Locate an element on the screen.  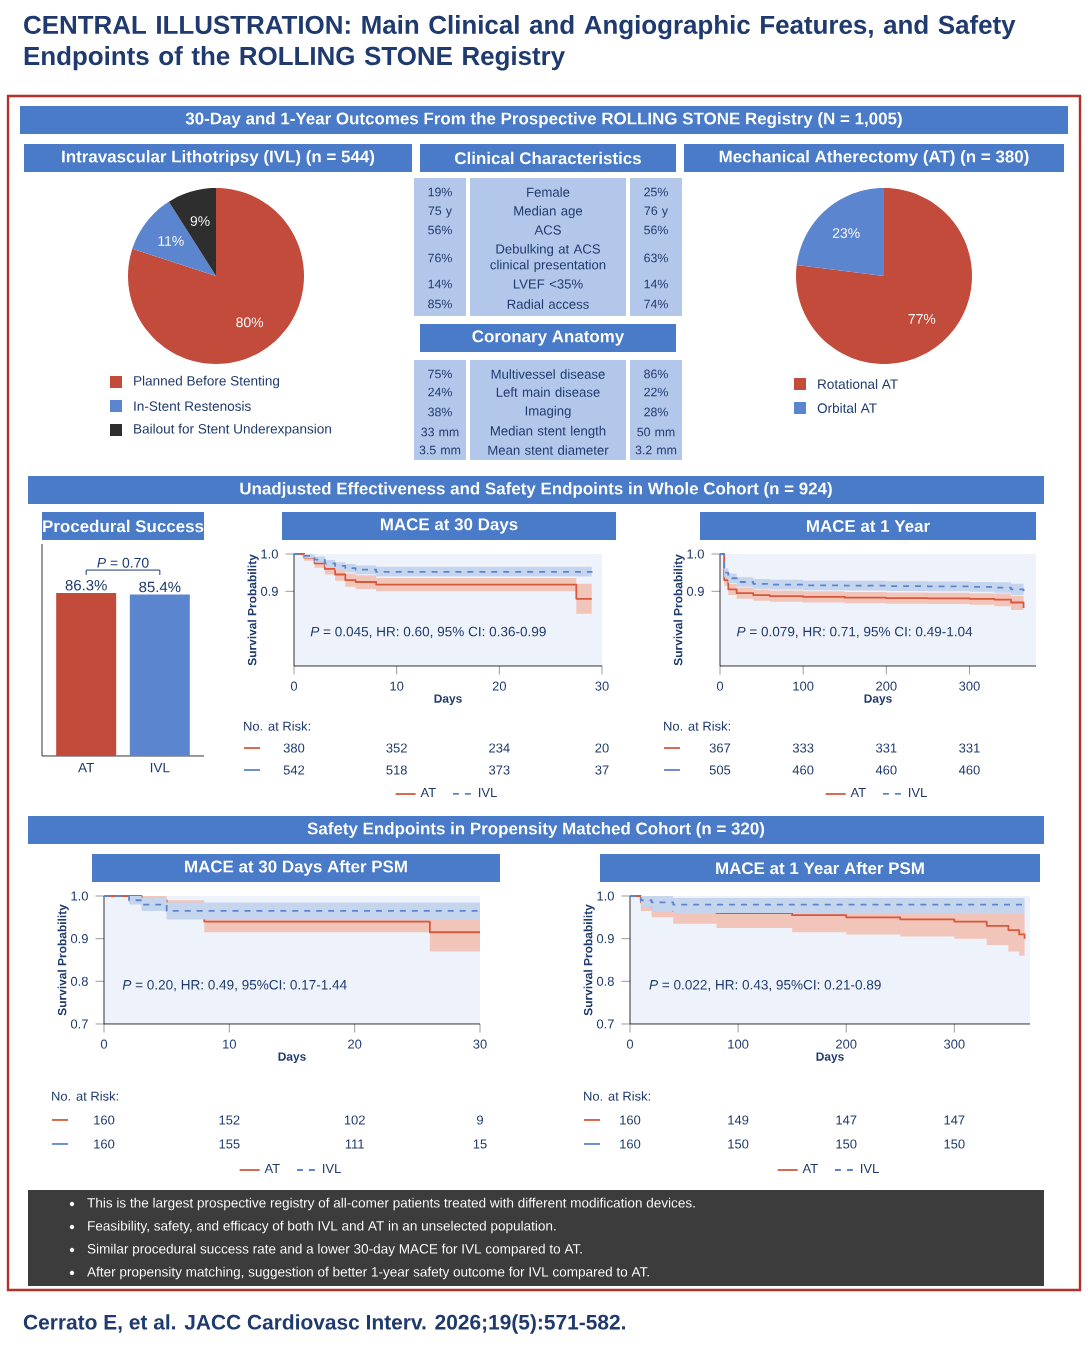
chart-title: Intravascular Lithotripsy (IVL) (n = 544) is located at coordinates (218, 158).